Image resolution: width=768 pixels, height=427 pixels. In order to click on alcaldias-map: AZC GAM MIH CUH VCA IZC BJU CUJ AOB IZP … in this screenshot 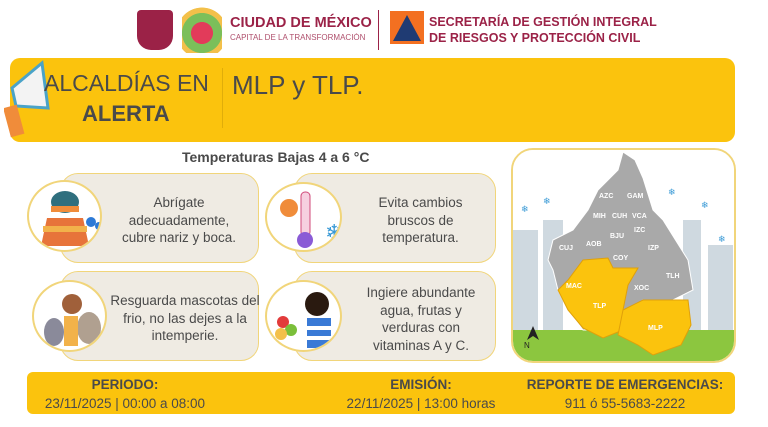, I will do `click(623, 255)`.